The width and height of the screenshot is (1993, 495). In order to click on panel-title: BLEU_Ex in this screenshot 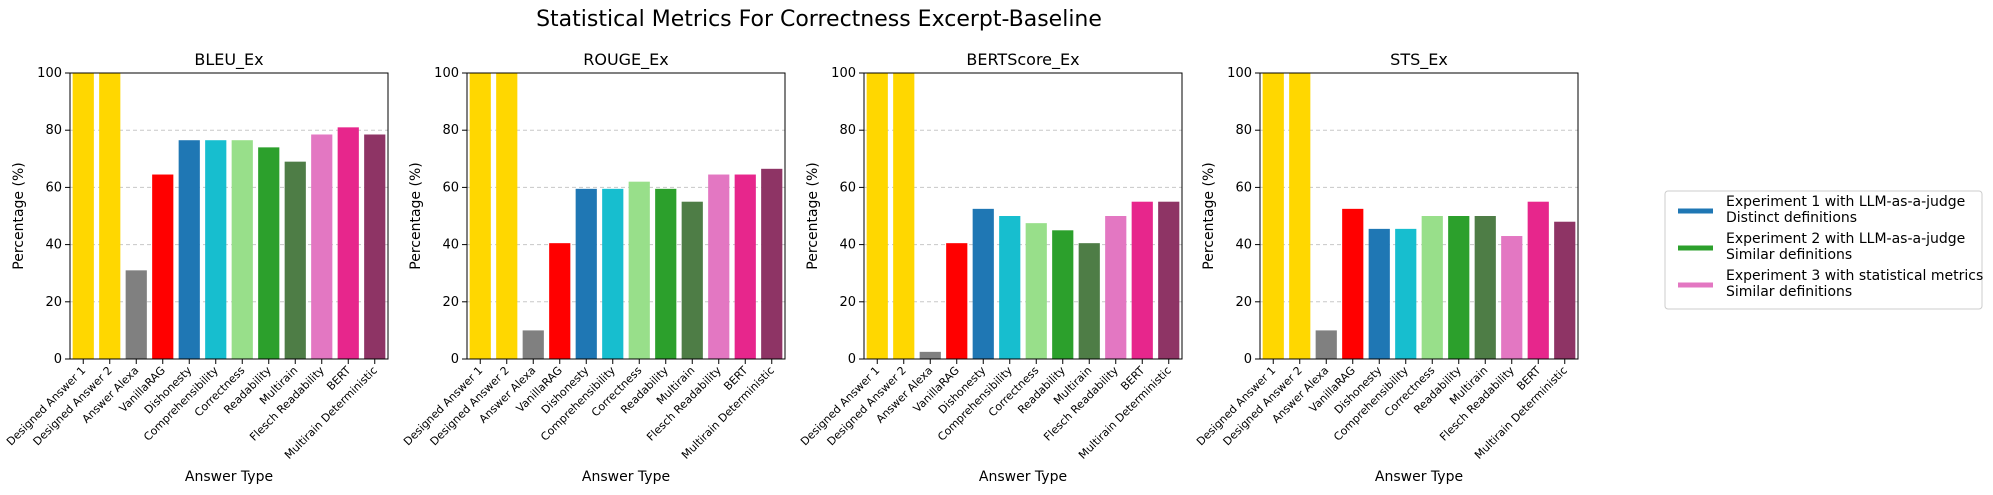, I will do `click(228, 60)`.